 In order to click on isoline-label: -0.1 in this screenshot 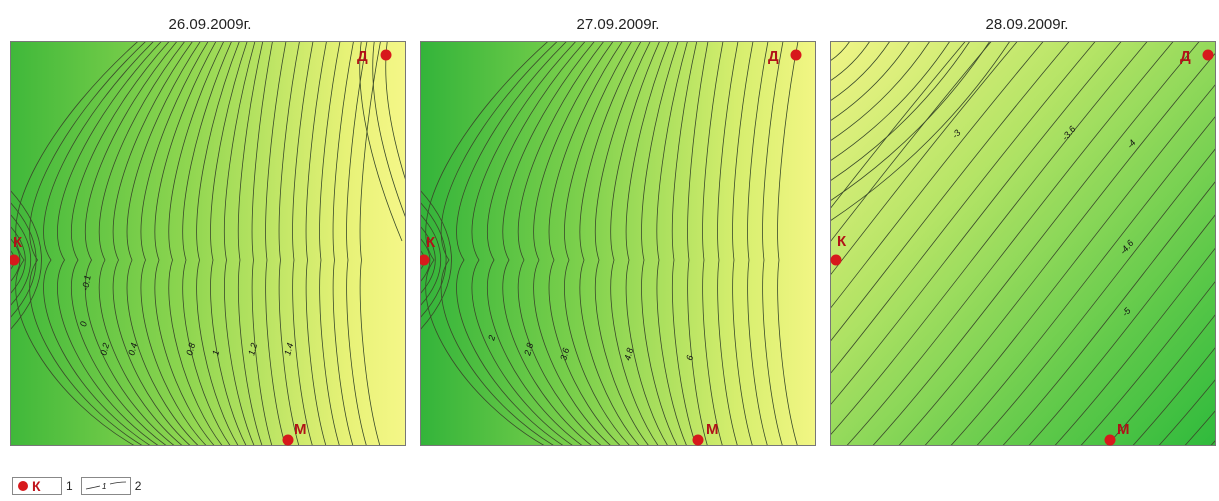, I will do `click(86, 282)`.